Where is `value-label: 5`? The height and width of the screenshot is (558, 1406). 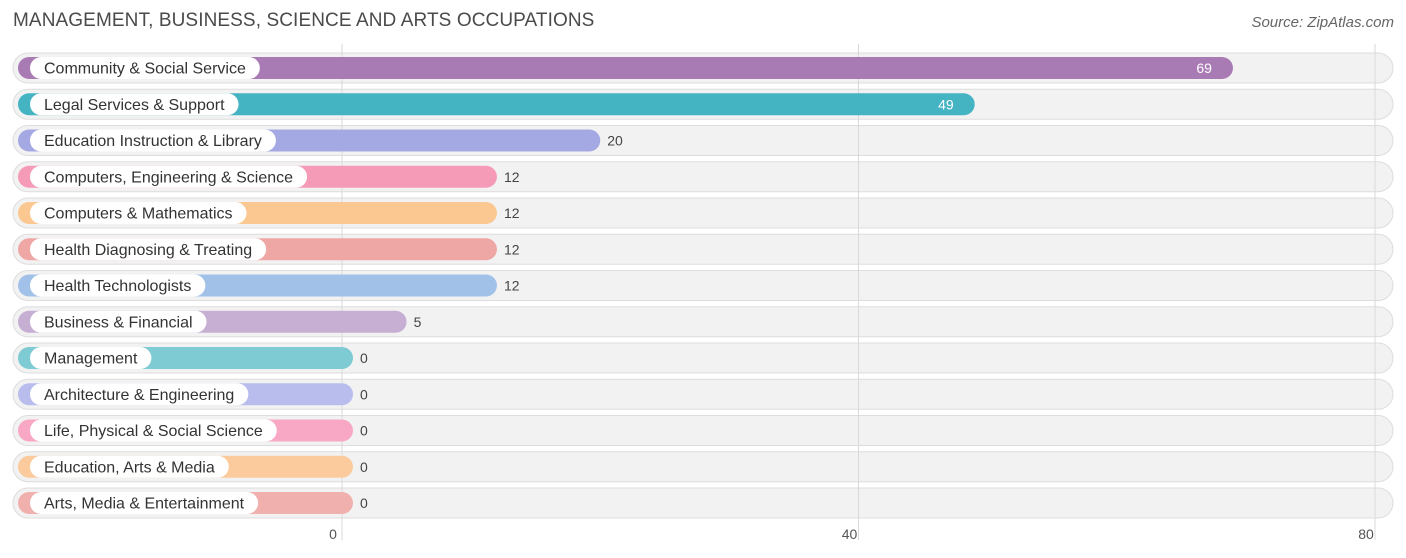
value-label: 5 is located at coordinates (418, 322).